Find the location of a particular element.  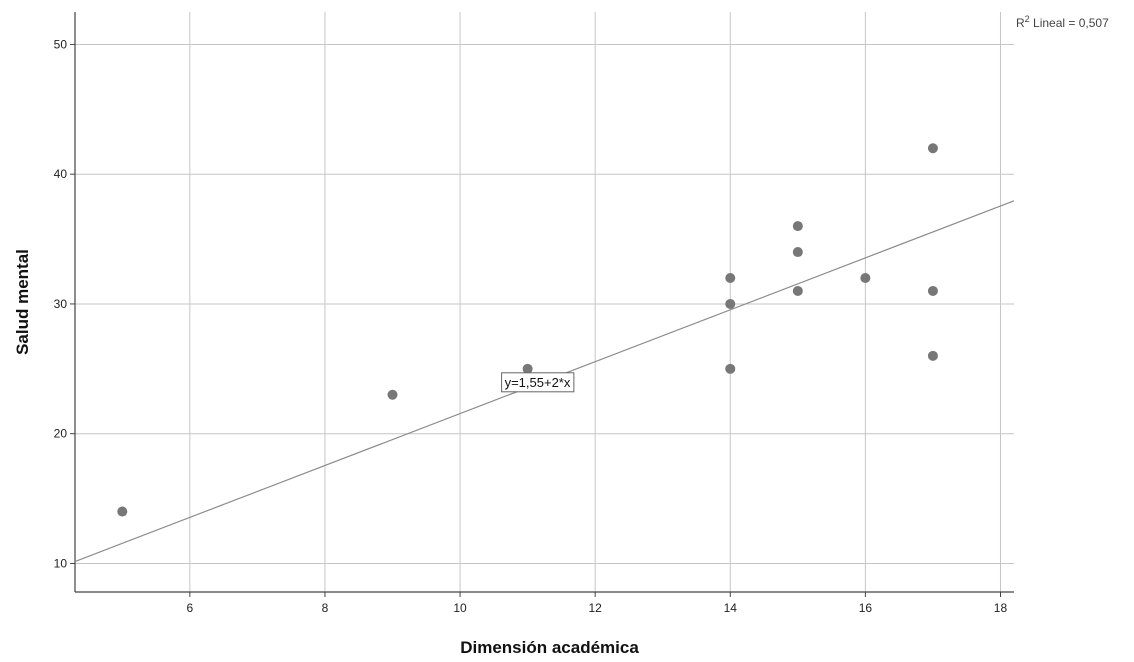

x-tick-label: 16 is located at coordinates (866, 608).